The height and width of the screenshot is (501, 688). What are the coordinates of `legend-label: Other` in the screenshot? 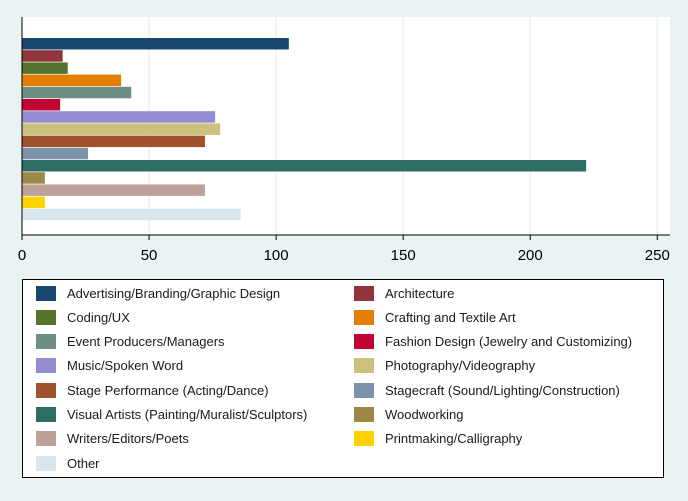 It's located at (83, 463).